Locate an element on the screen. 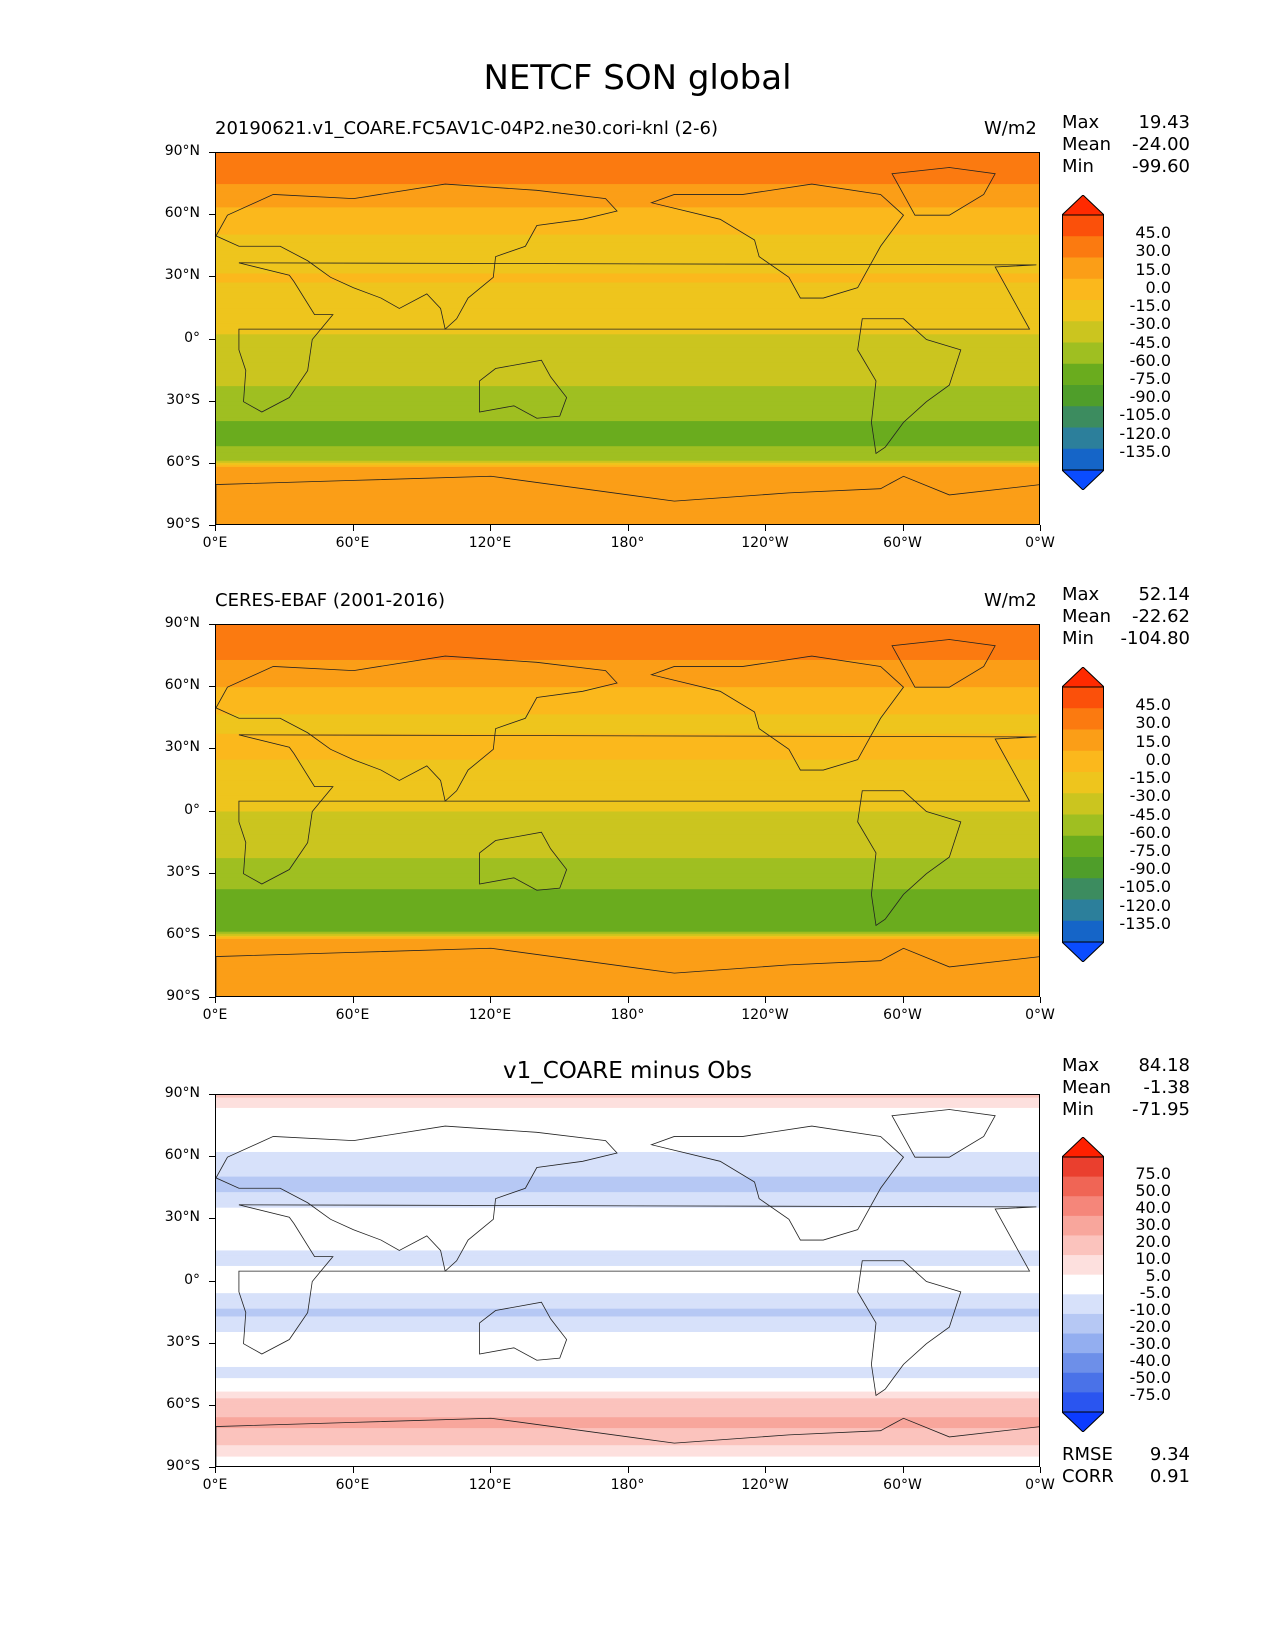 This screenshot has width=1275, height=1650. metric-value: 9.34 is located at coordinates (1169, 1454).